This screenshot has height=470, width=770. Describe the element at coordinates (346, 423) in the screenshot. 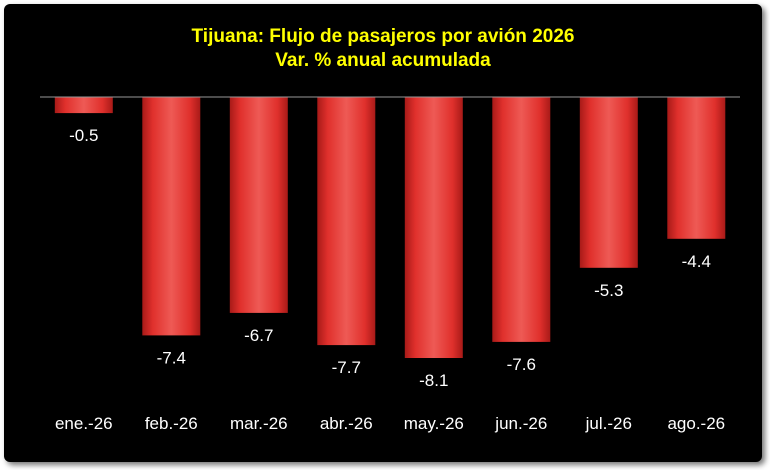

I see `x-tick-label: abr.-26` at that location.